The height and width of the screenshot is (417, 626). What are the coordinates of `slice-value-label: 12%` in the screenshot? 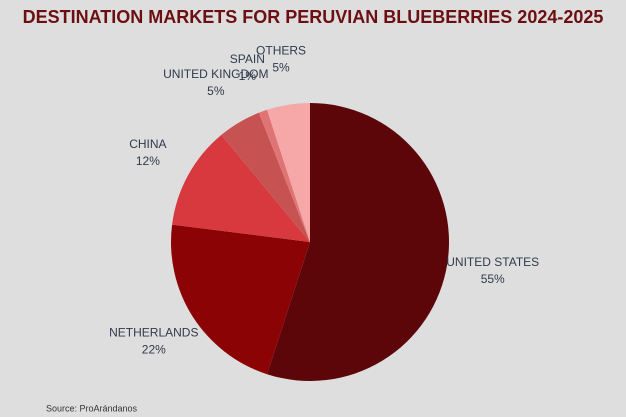 It's located at (148, 161).